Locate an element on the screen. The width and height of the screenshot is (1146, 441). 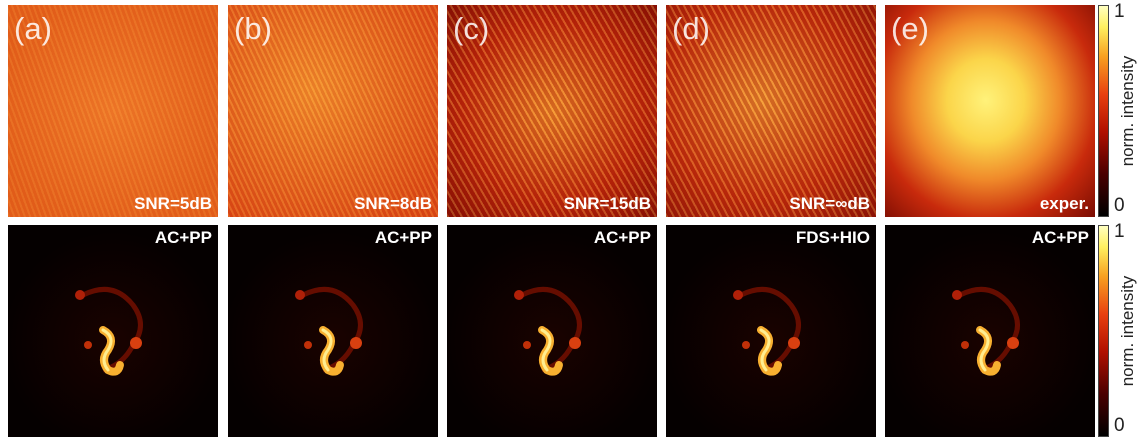
reconstruction-panel: FDS+HIO is located at coordinates (771, 331).